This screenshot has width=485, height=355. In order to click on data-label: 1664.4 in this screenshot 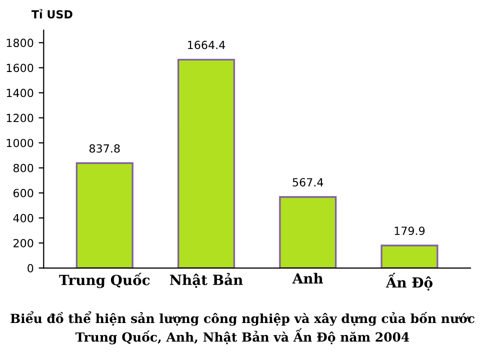, I will do `click(207, 45)`.